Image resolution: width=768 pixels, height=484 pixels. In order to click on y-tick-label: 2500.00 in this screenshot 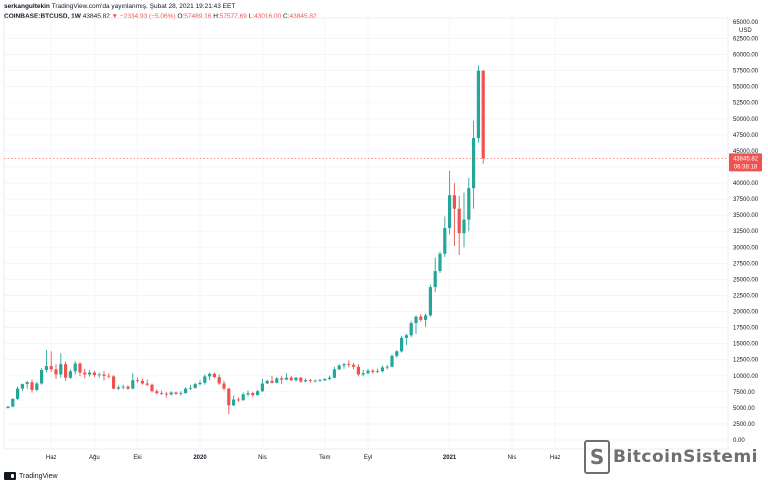, I will do `click(744, 425)`.